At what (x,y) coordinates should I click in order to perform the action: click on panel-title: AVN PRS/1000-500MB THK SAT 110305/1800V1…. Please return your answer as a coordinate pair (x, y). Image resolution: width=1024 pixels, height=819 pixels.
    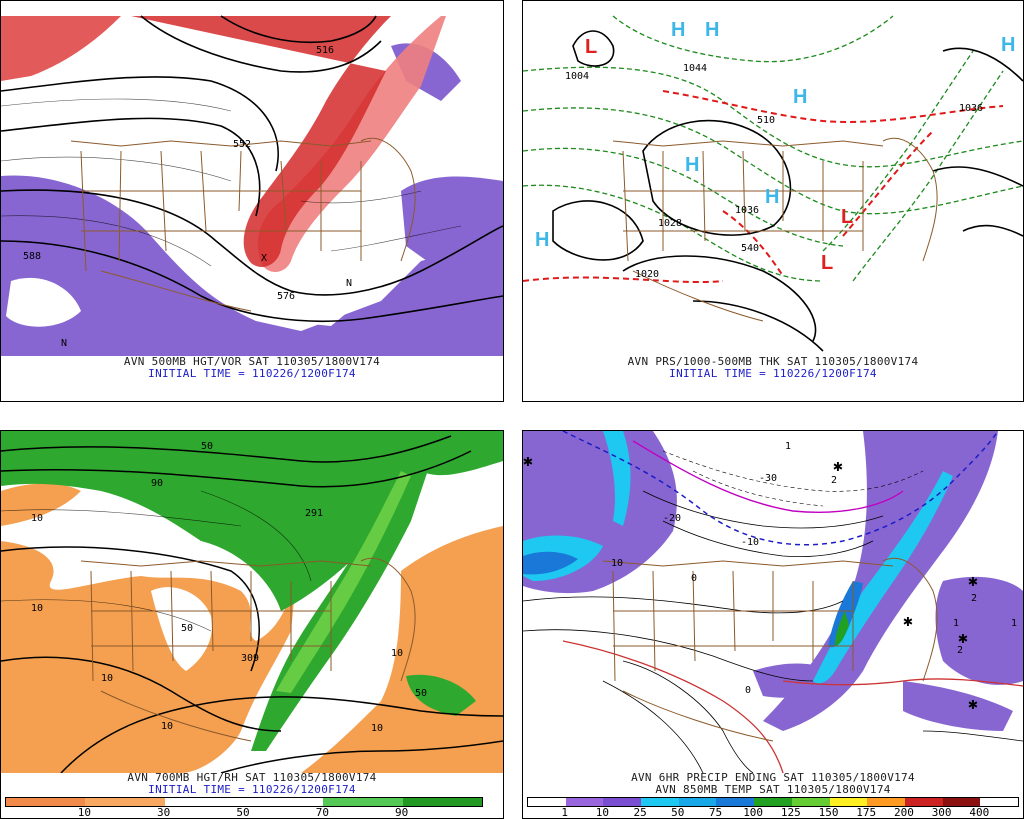
    Looking at the image, I should click on (773, 361).